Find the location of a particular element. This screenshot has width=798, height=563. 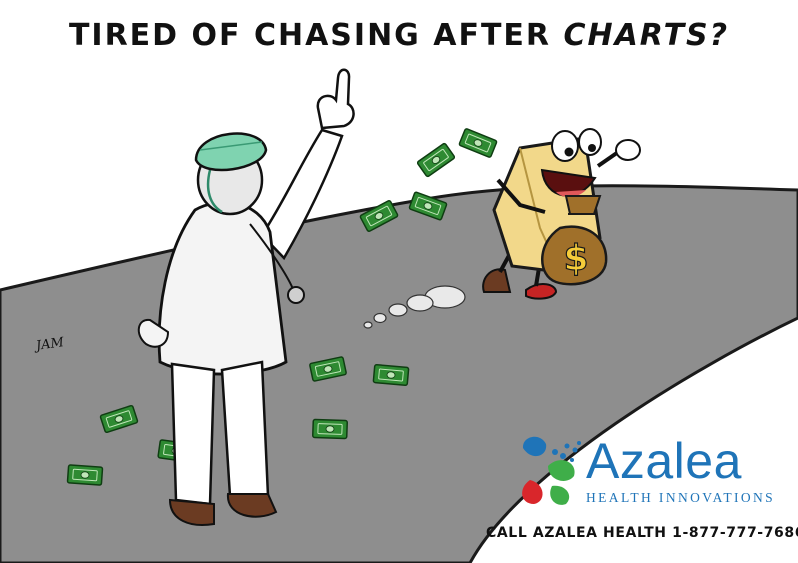

money-bag: $ is located at coordinates (574, 240).